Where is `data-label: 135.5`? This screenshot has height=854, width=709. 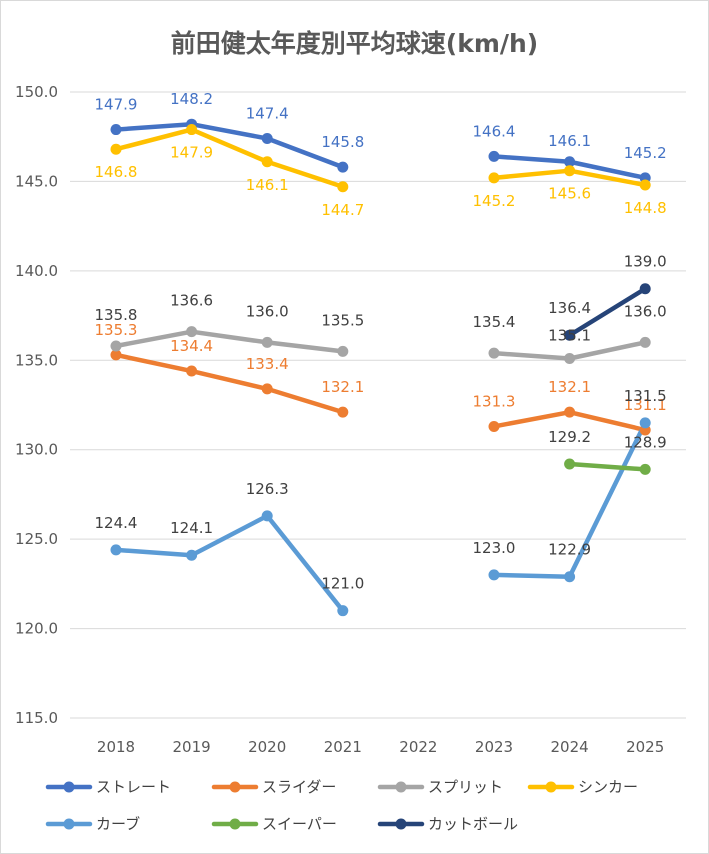 data-label: 135.5 is located at coordinates (342, 320).